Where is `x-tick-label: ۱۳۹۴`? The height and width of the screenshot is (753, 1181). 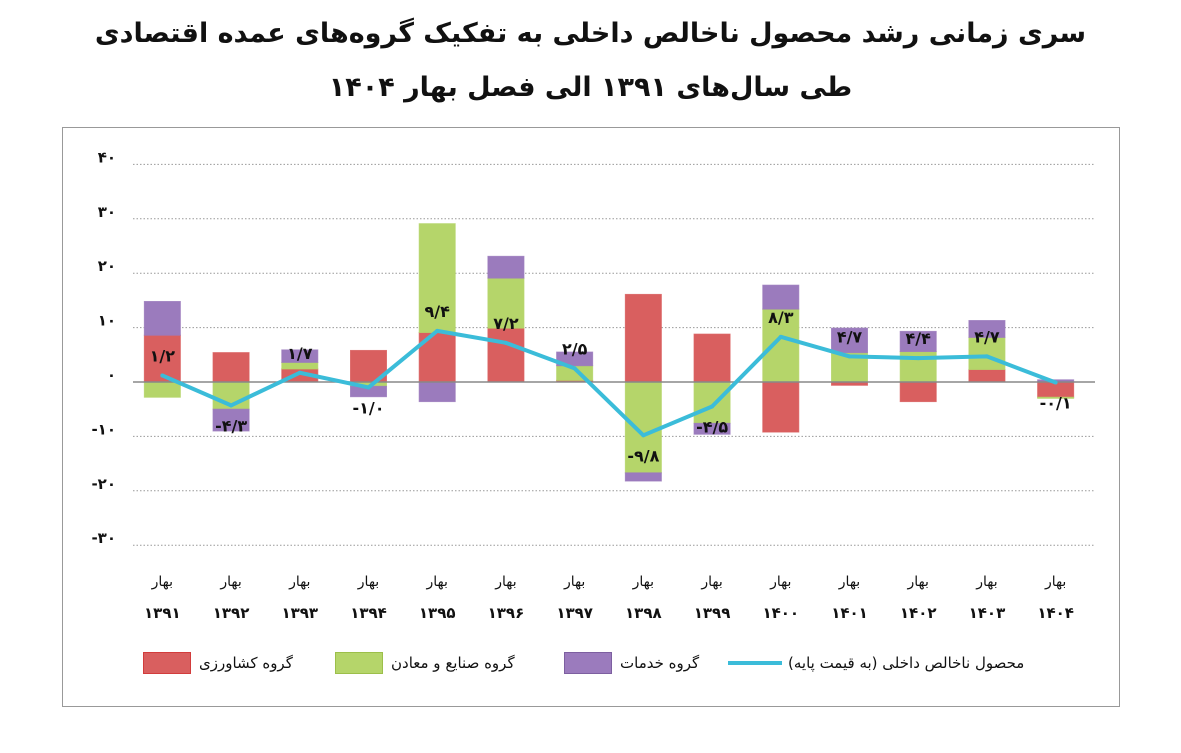 x-tick-label: ۱۳۹۴ is located at coordinates (368, 613).